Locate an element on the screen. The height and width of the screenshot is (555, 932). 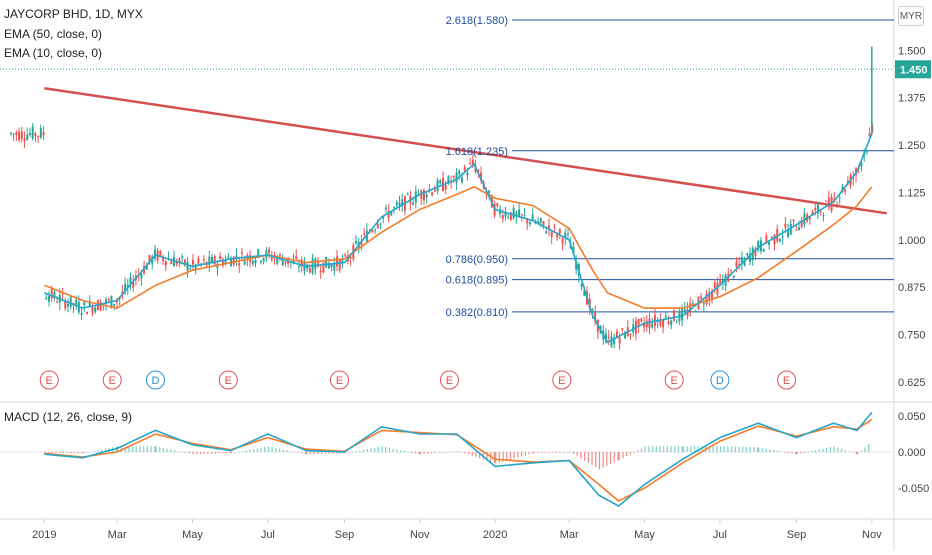
legend-ema50: EMA (50, close, 0) is located at coordinates (53, 34).